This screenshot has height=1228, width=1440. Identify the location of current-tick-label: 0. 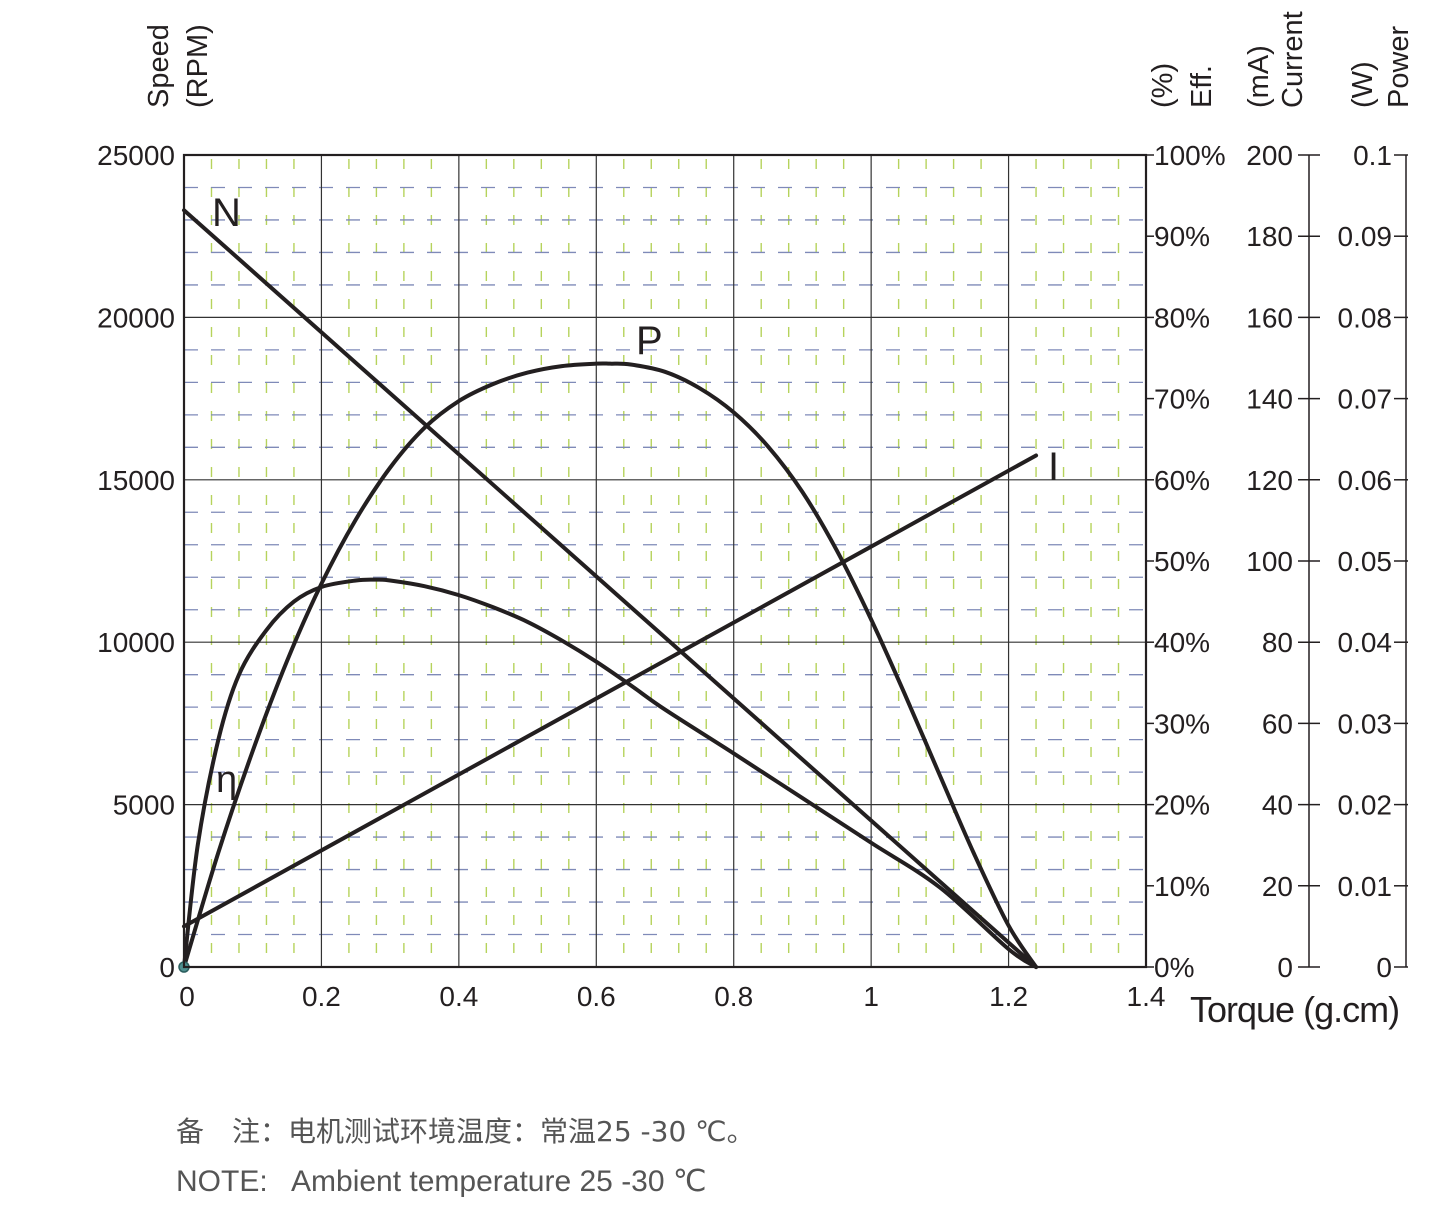
(1285, 967).